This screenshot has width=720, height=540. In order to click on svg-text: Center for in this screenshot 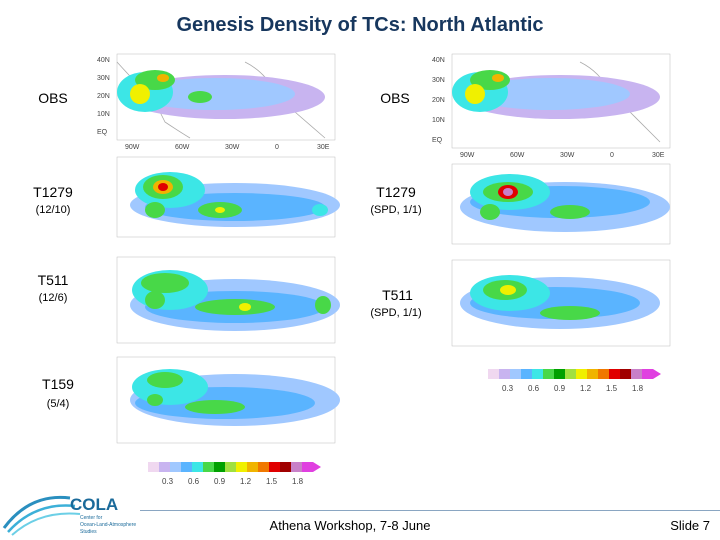, I will do `click(91, 518)`.